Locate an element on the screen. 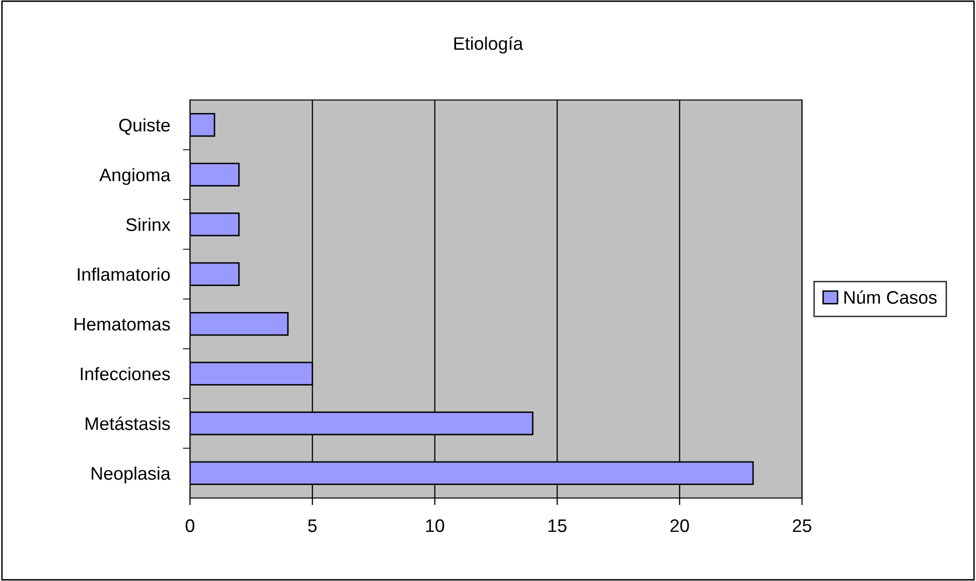  legend-label: Núm Casos is located at coordinates (890, 297).